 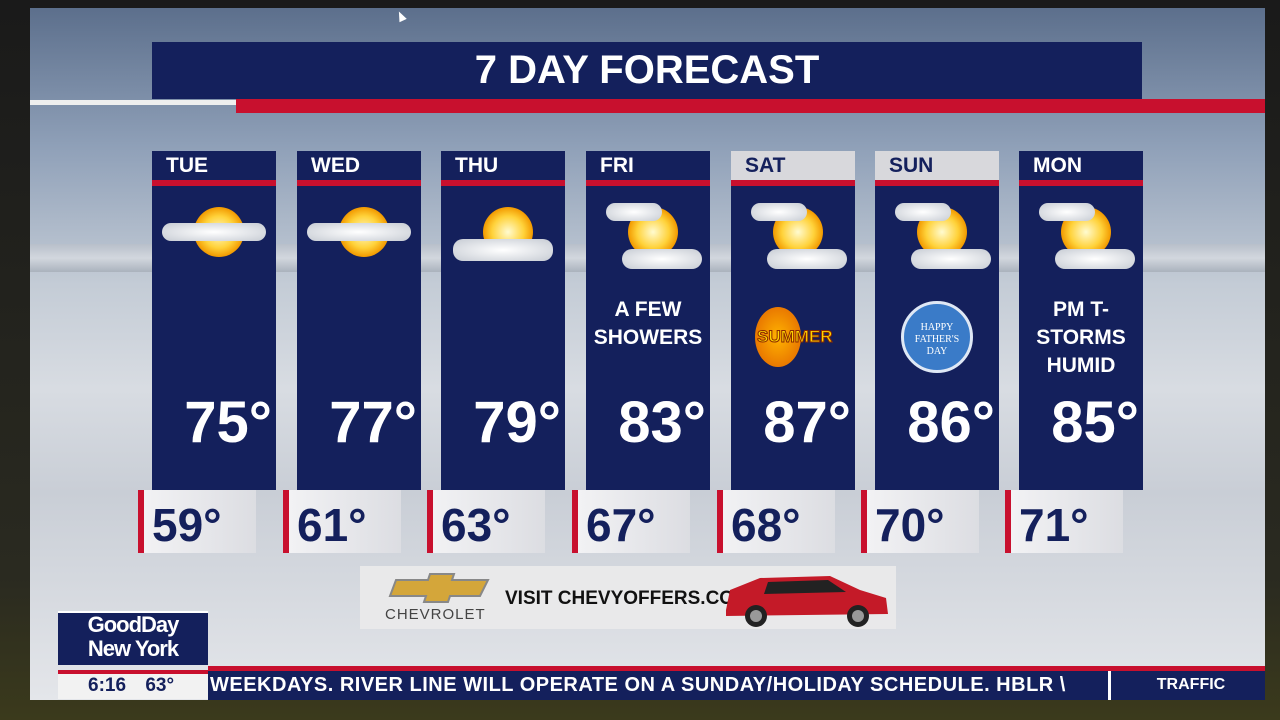 I want to click on ticker-segment-label: TRAFFIC, so click(x=1186, y=685).